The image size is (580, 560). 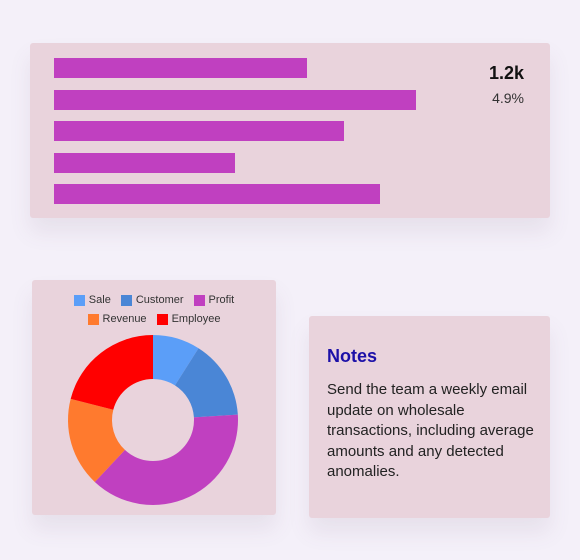 I want to click on legend-label: Profit, so click(x=221, y=300).